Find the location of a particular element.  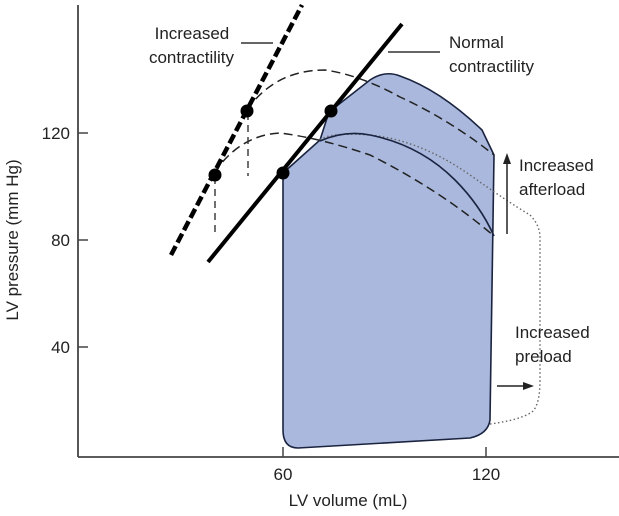

contractility-dashed-upper is located at coordinates (370, 112).